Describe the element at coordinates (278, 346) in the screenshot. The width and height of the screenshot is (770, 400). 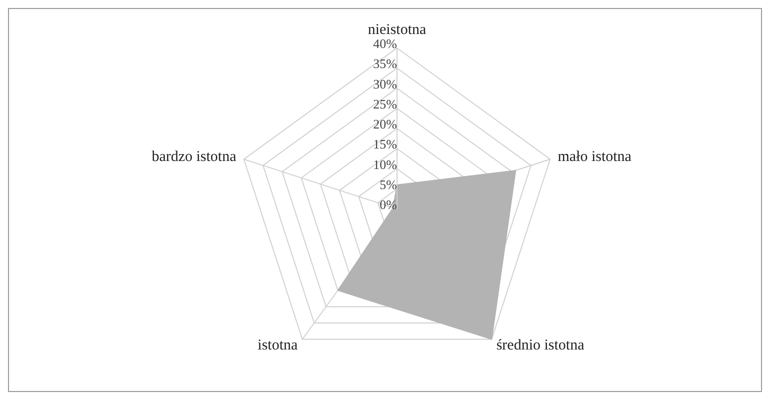
I see `spoke-label: istotna` at that location.